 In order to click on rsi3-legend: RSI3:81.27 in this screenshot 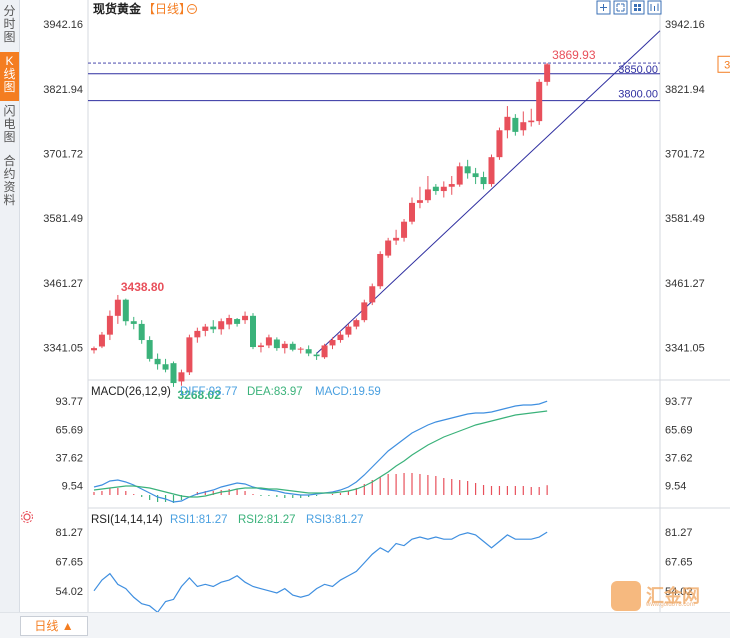, I will do `click(335, 520)`.